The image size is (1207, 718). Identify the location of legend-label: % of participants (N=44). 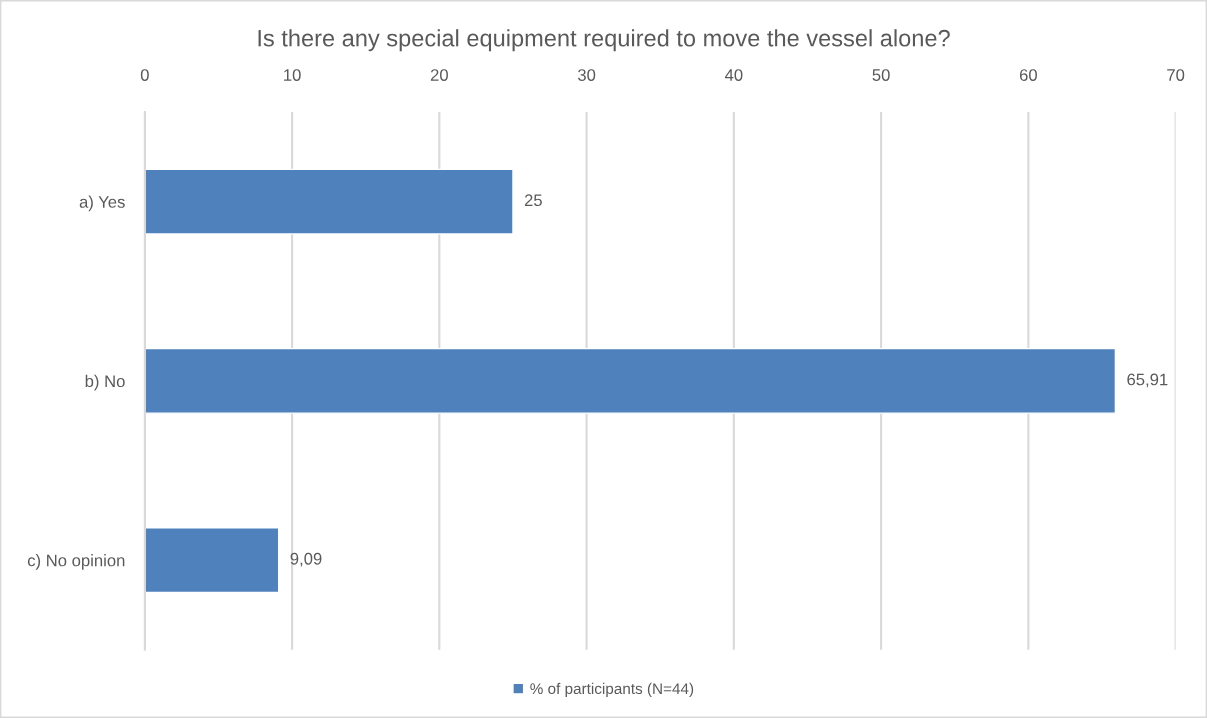
(612, 690).